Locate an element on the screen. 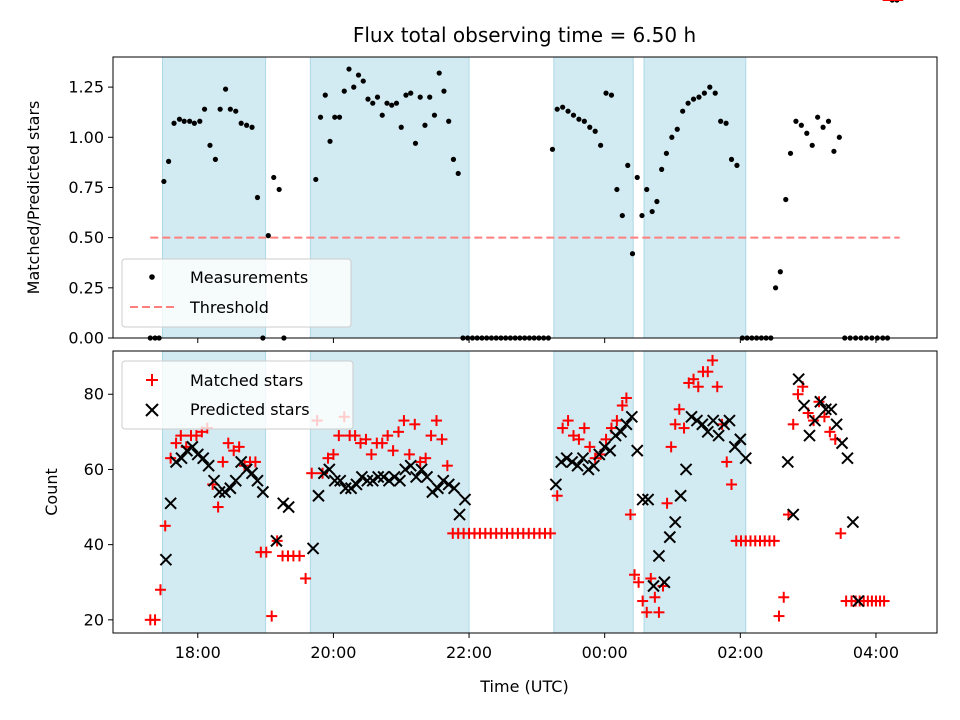 Image resolution: width=960 pixels, height=720 pixels. top-ytick-label: 0.25 is located at coordinates (86, 287).